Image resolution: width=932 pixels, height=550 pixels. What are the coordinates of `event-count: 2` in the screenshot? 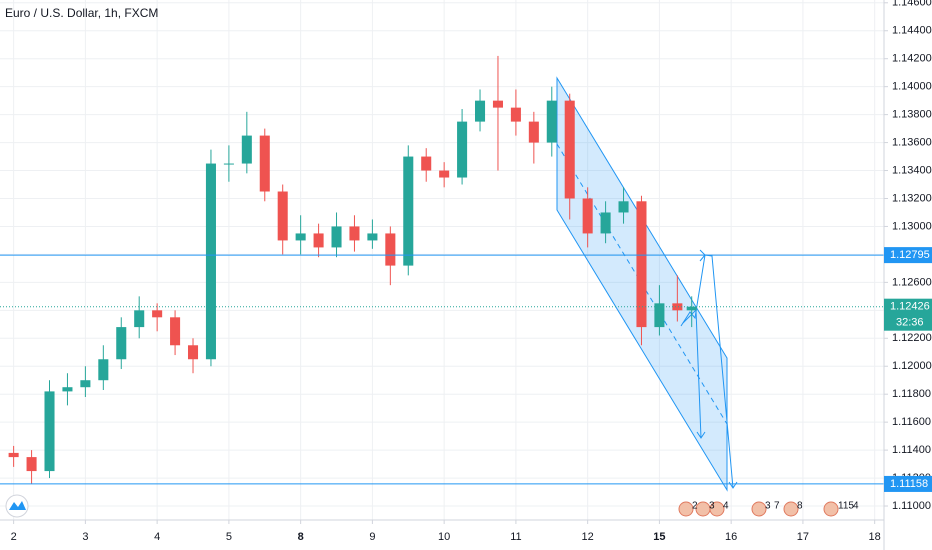 It's located at (695, 506).